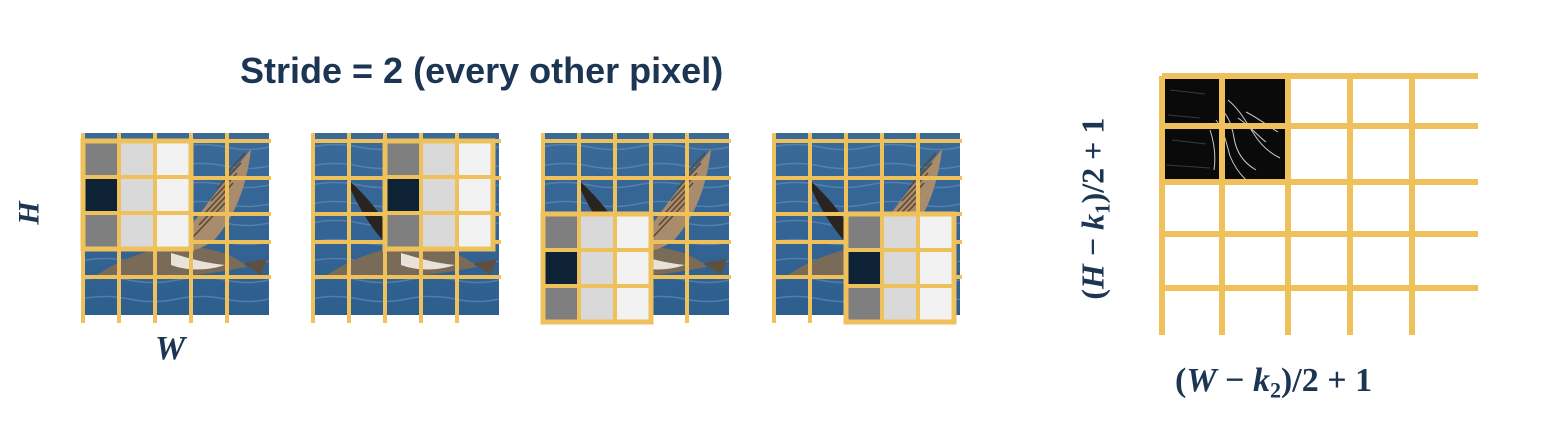 The image size is (1568, 440). Describe the element at coordinates (1181, 380) in the screenshot. I see `ow-open: (` at that location.